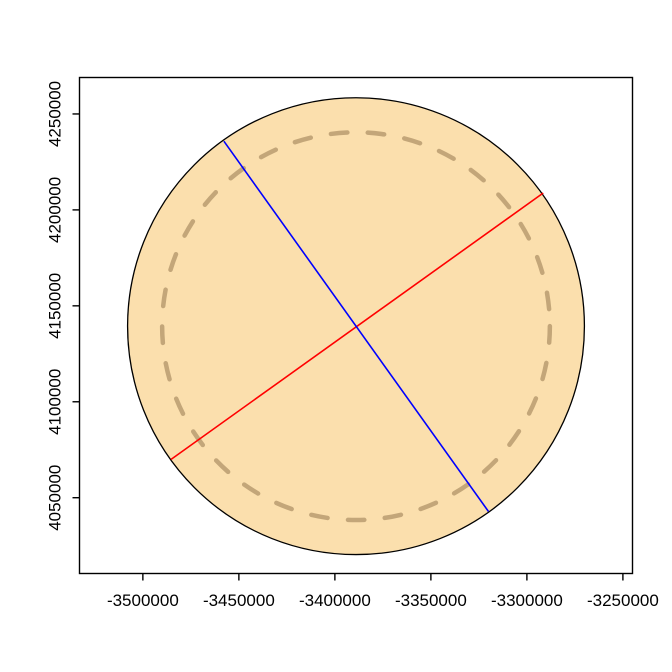  I want to click on y-axis-tick-label: 4050000, so click(55, 498).